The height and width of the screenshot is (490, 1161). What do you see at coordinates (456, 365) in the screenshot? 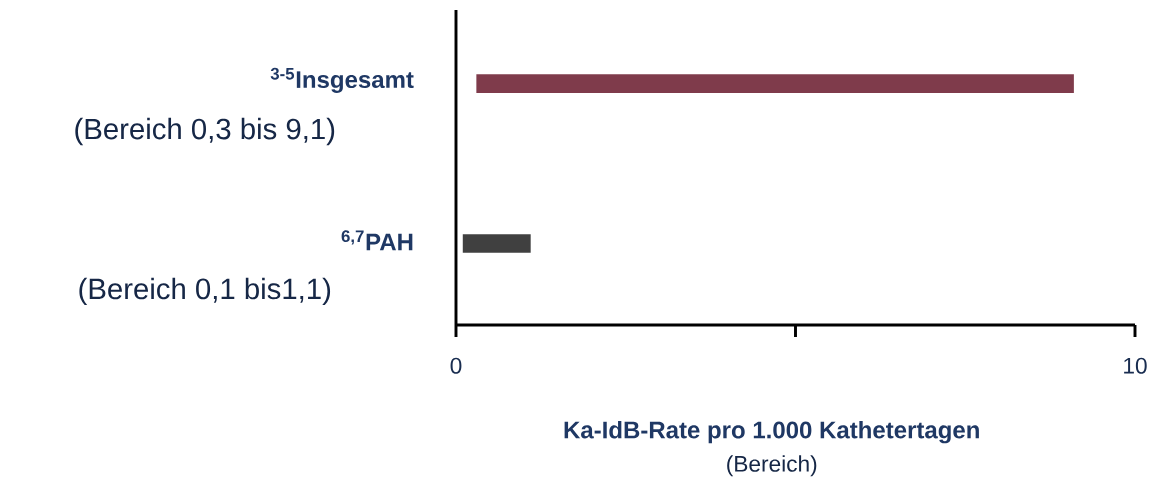
I see `x-tick-label: 0` at bounding box center [456, 365].